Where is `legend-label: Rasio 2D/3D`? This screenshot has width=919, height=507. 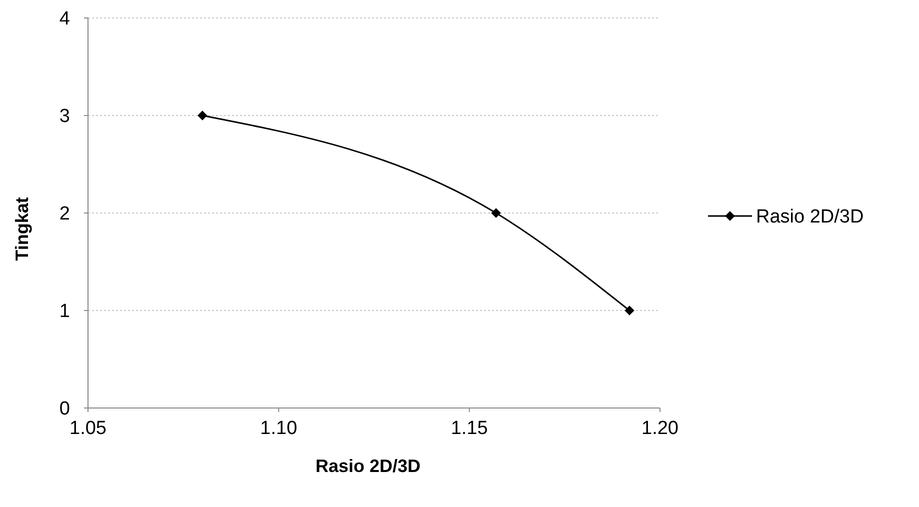
legend-label: Rasio 2D/3D is located at coordinates (810, 217).